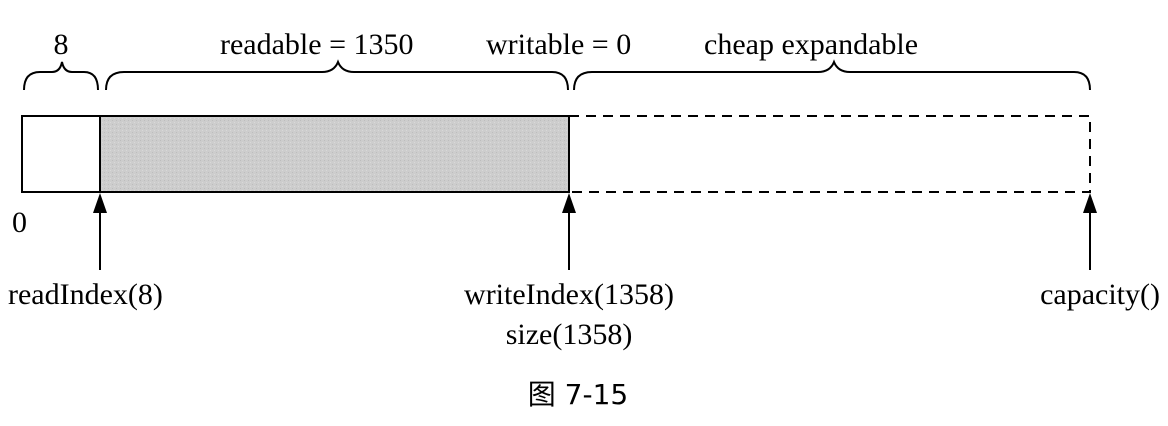  Describe the element at coordinates (100, 203) in the screenshot. I see `read-index-arrowhead` at that location.